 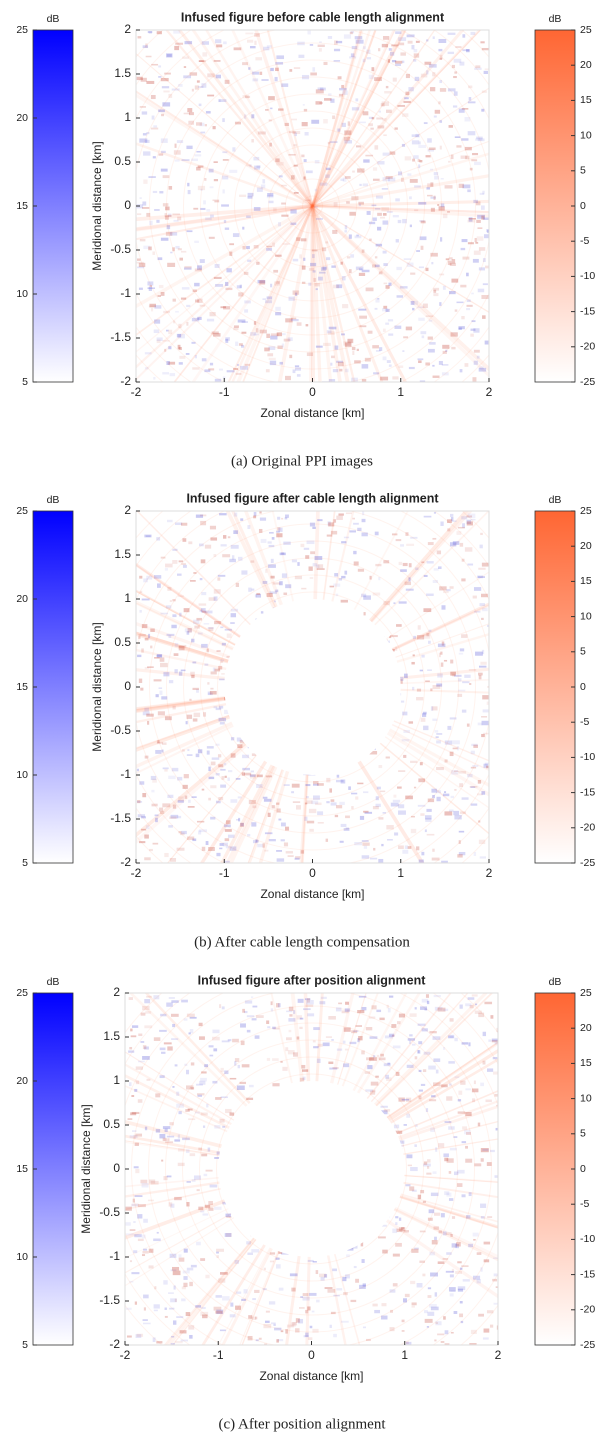 I want to click on colorbar-tick-label: -15, so click(x=587, y=1274).